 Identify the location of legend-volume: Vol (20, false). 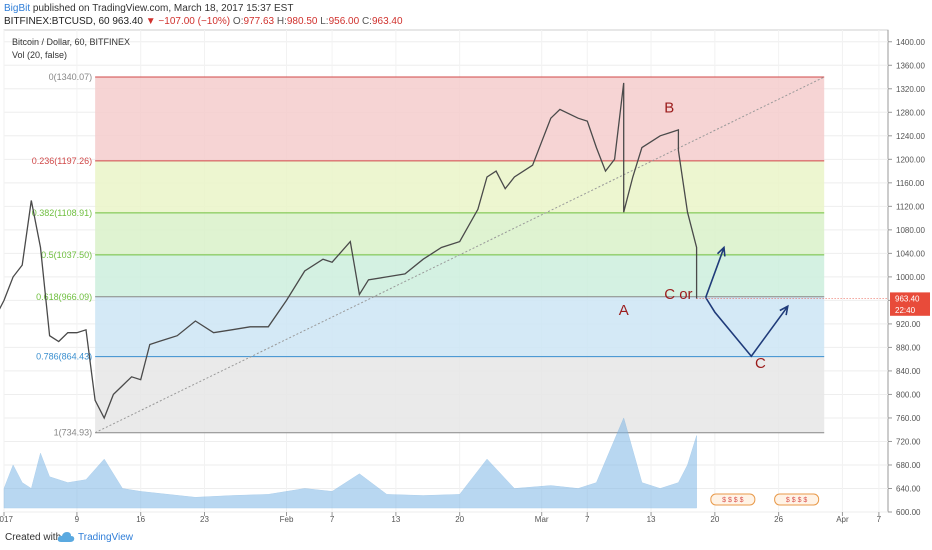
(40, 55).